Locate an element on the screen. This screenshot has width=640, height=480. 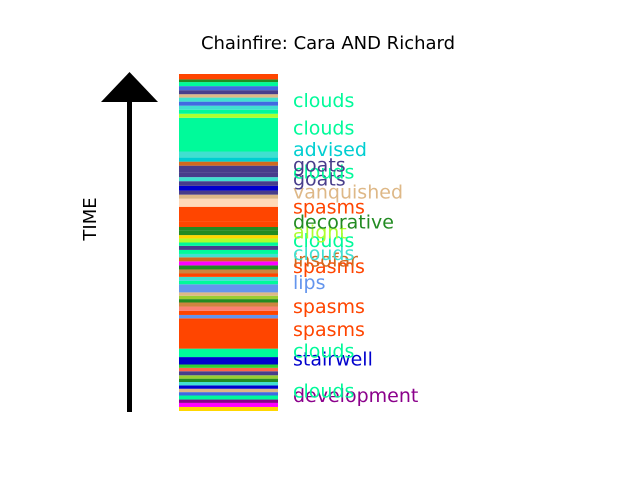
timeline-label: decorative is located at coordinates (343, 222).